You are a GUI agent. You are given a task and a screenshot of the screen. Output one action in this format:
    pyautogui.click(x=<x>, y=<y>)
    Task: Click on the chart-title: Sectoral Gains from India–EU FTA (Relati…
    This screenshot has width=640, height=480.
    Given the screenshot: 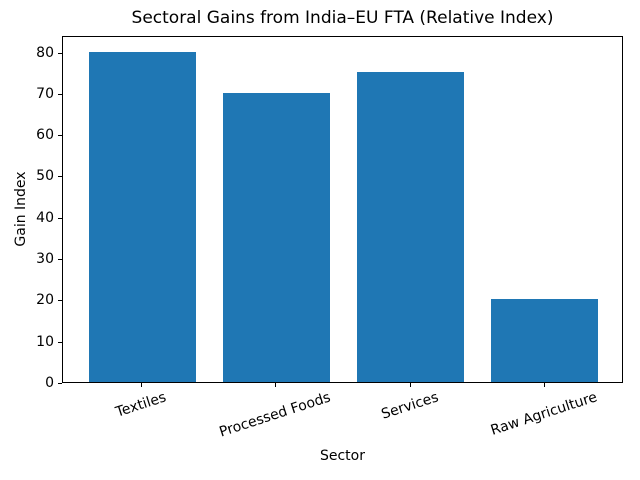 What is the action you would take?
    pyautogui.click(x=342, y=18)
    